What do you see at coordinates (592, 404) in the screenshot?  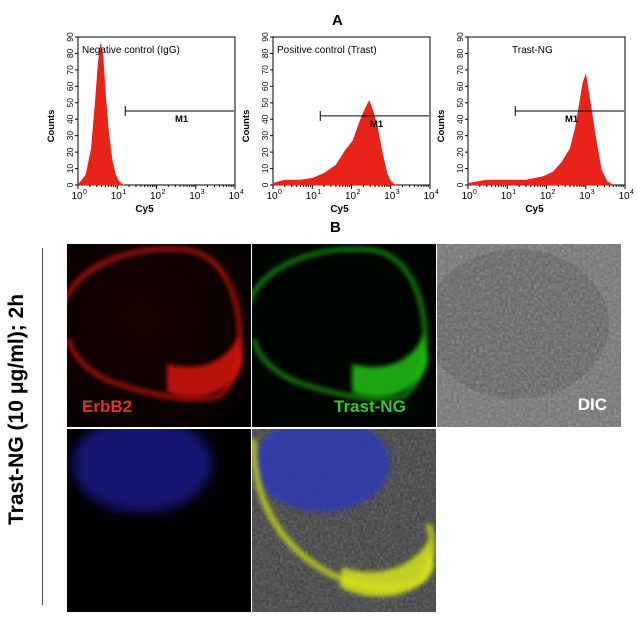 I see `dic-label: DIC` at bounding box center [592, 404].